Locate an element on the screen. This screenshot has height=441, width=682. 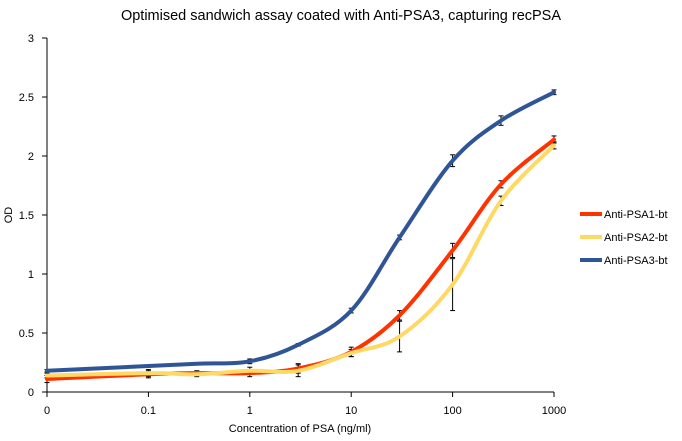
y-axis-label: OD is located at coordinates (9, 215).